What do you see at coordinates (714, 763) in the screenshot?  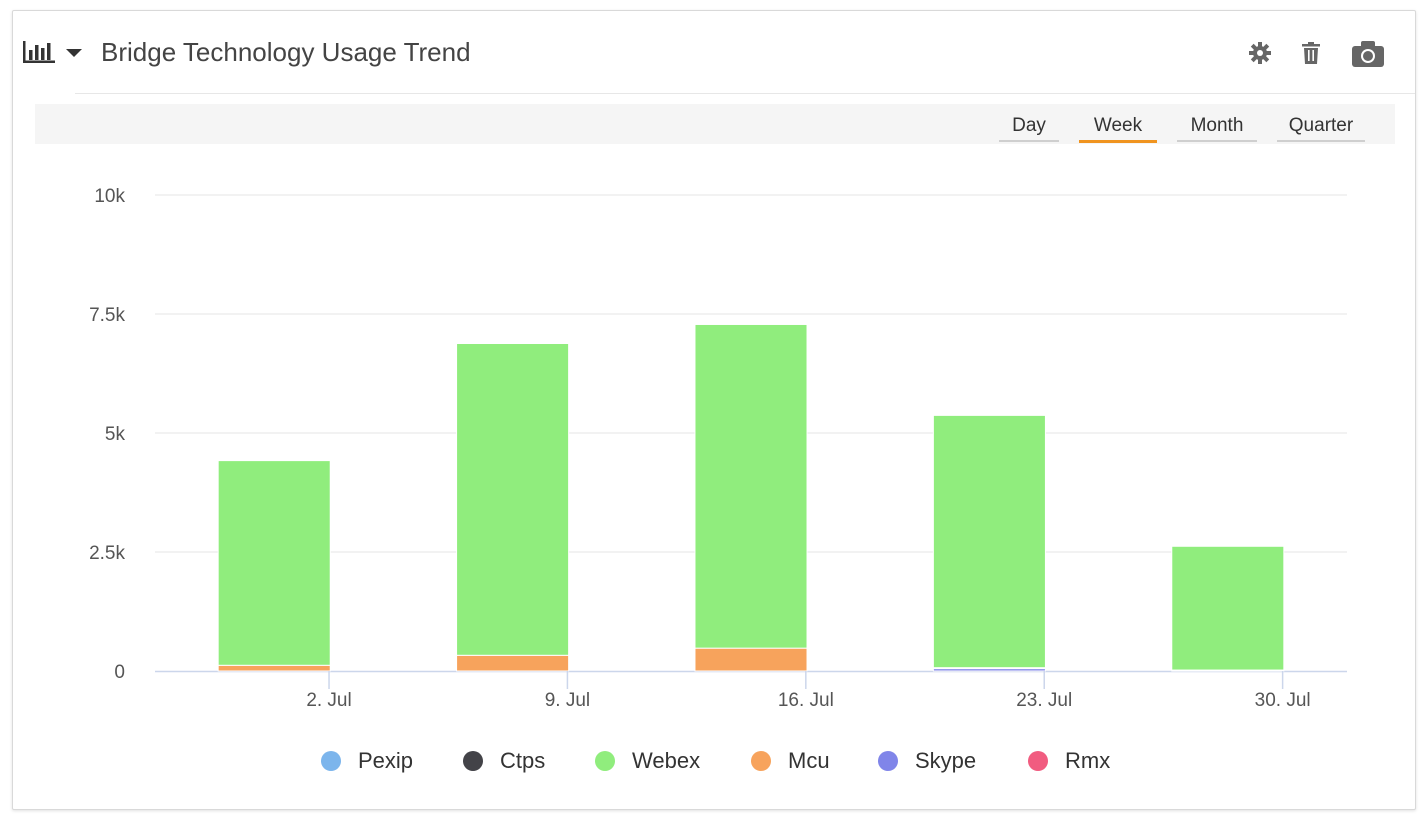 I see `legend: Pexip Ctps Webex Mcu Skype Rmx` at bounding box center [714, 763].